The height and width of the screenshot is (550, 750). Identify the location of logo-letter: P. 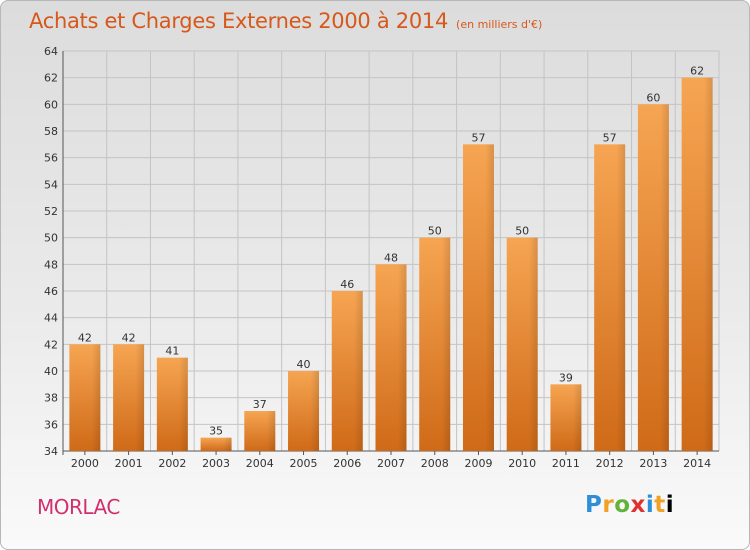
(594, 505).